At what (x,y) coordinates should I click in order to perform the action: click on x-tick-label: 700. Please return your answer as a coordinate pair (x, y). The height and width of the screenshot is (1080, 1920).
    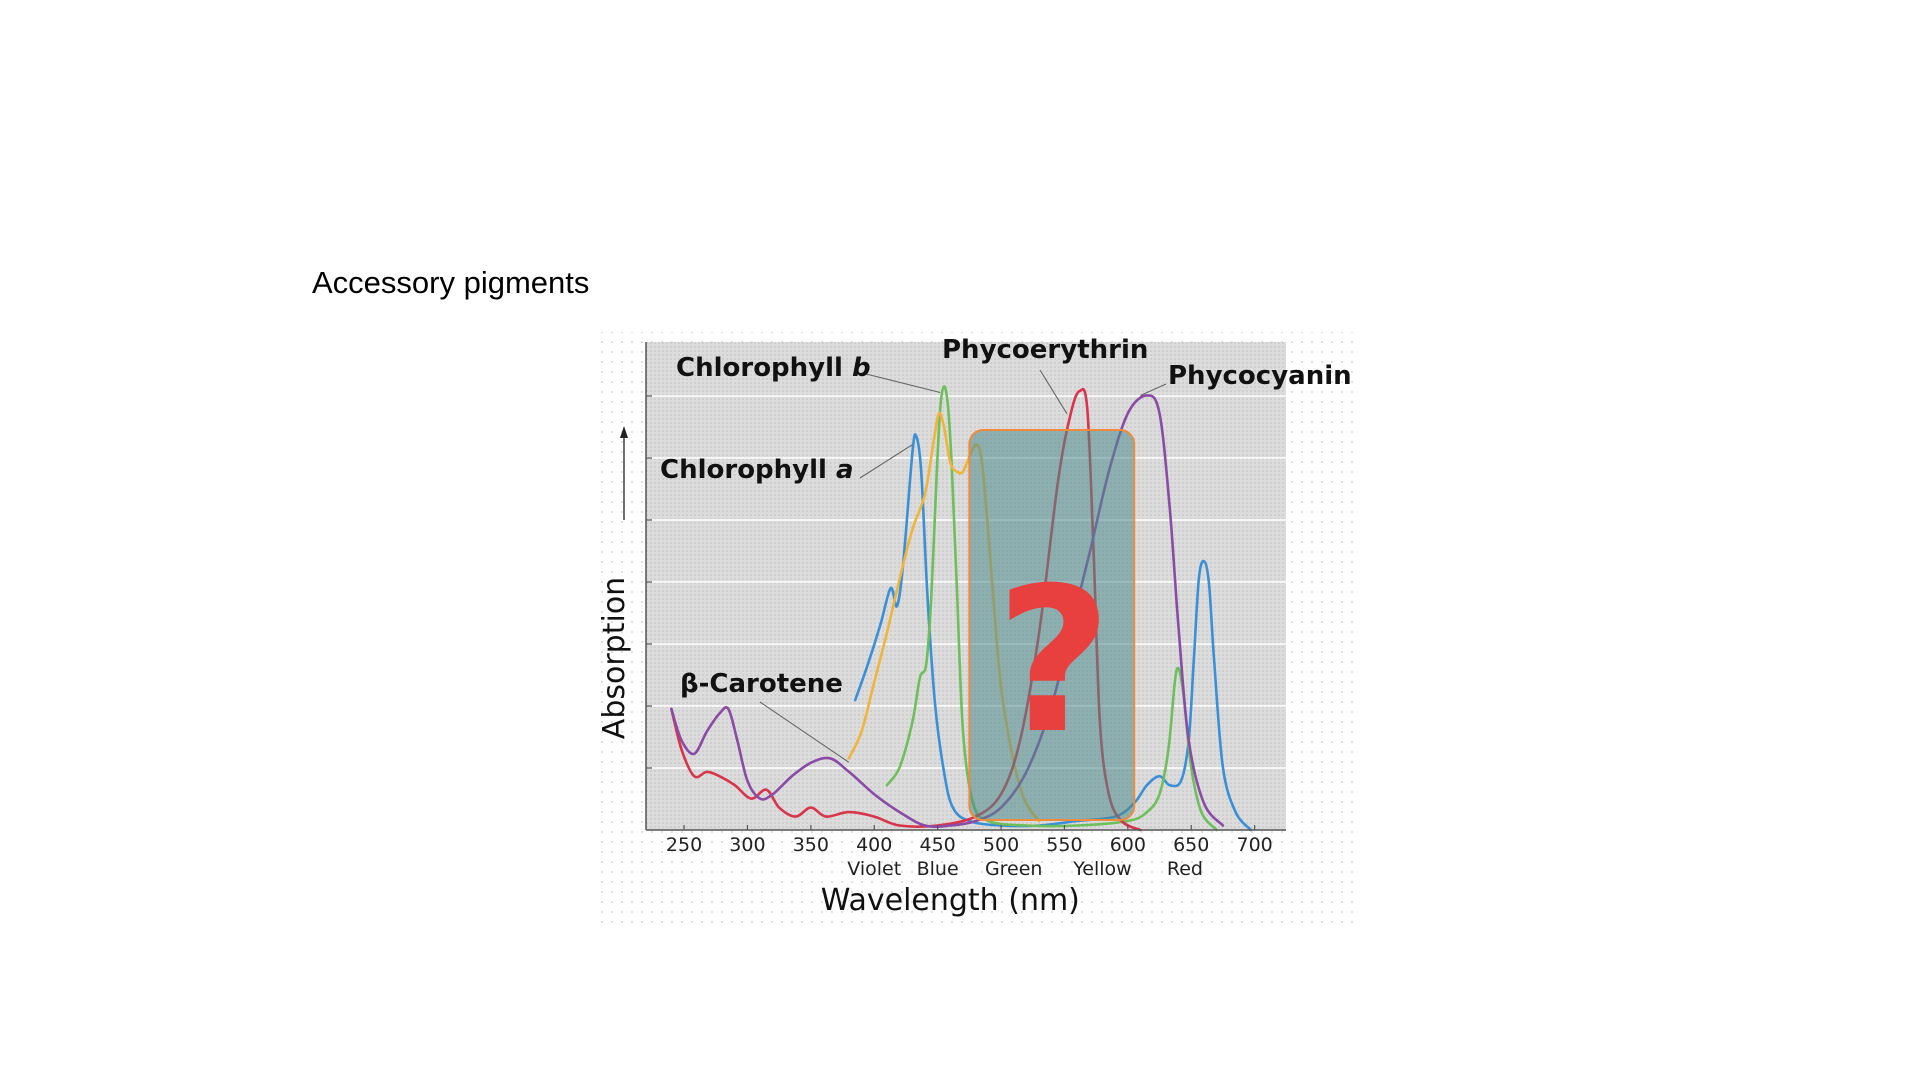
    Looking at the image, I should click on (1255, 845).